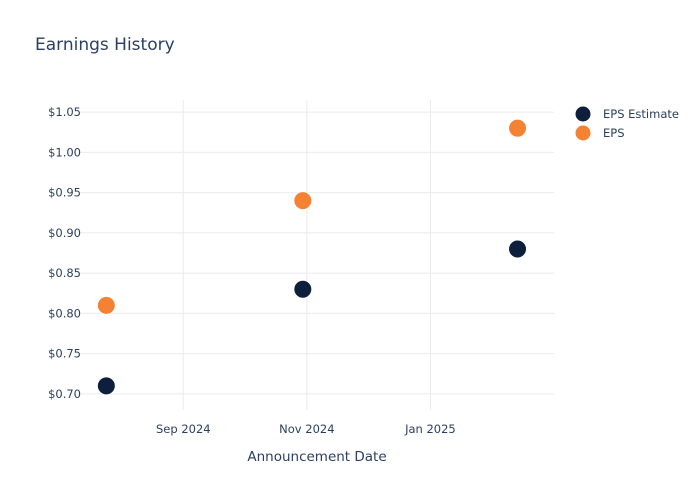 This screenshot has height=500, width=700. What do you see at coordinates (430, 429) in the screenshot?
I see `x-tick-label: Jan 2025` at bounding box center [430, 429].